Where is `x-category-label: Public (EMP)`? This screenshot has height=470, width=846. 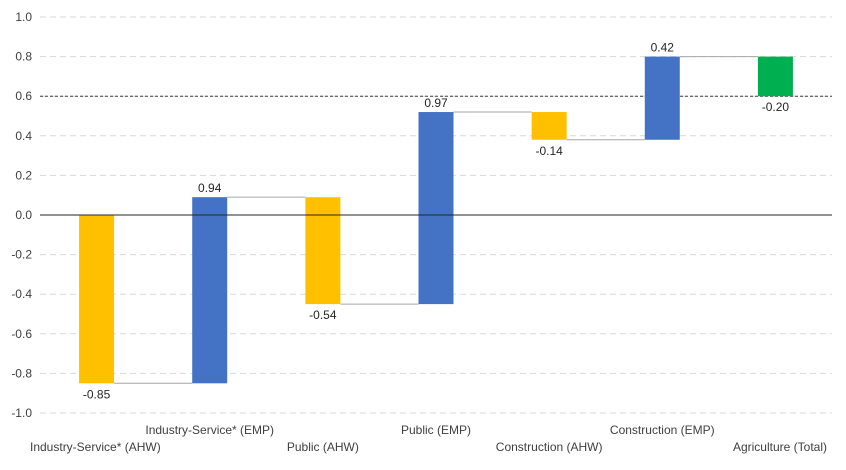
x-category-label: Public (EMP) is located at coordinates (436, 430).